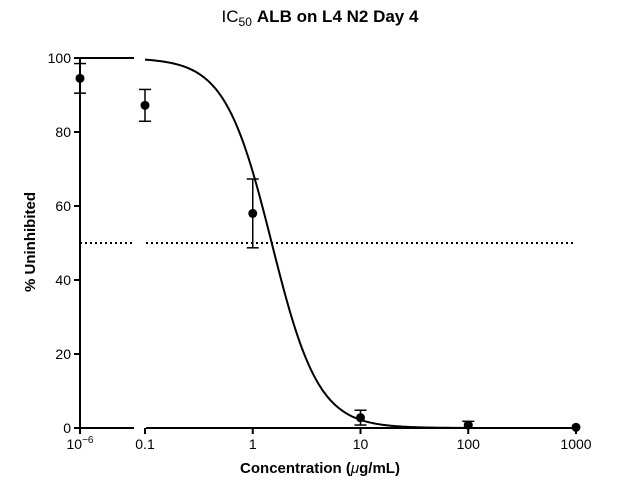 The height and width of the screenshot is (480, 640). Describe the element at coordinates (63, 280) in the screenshot. I see `y-tick-label: 40` at that location.